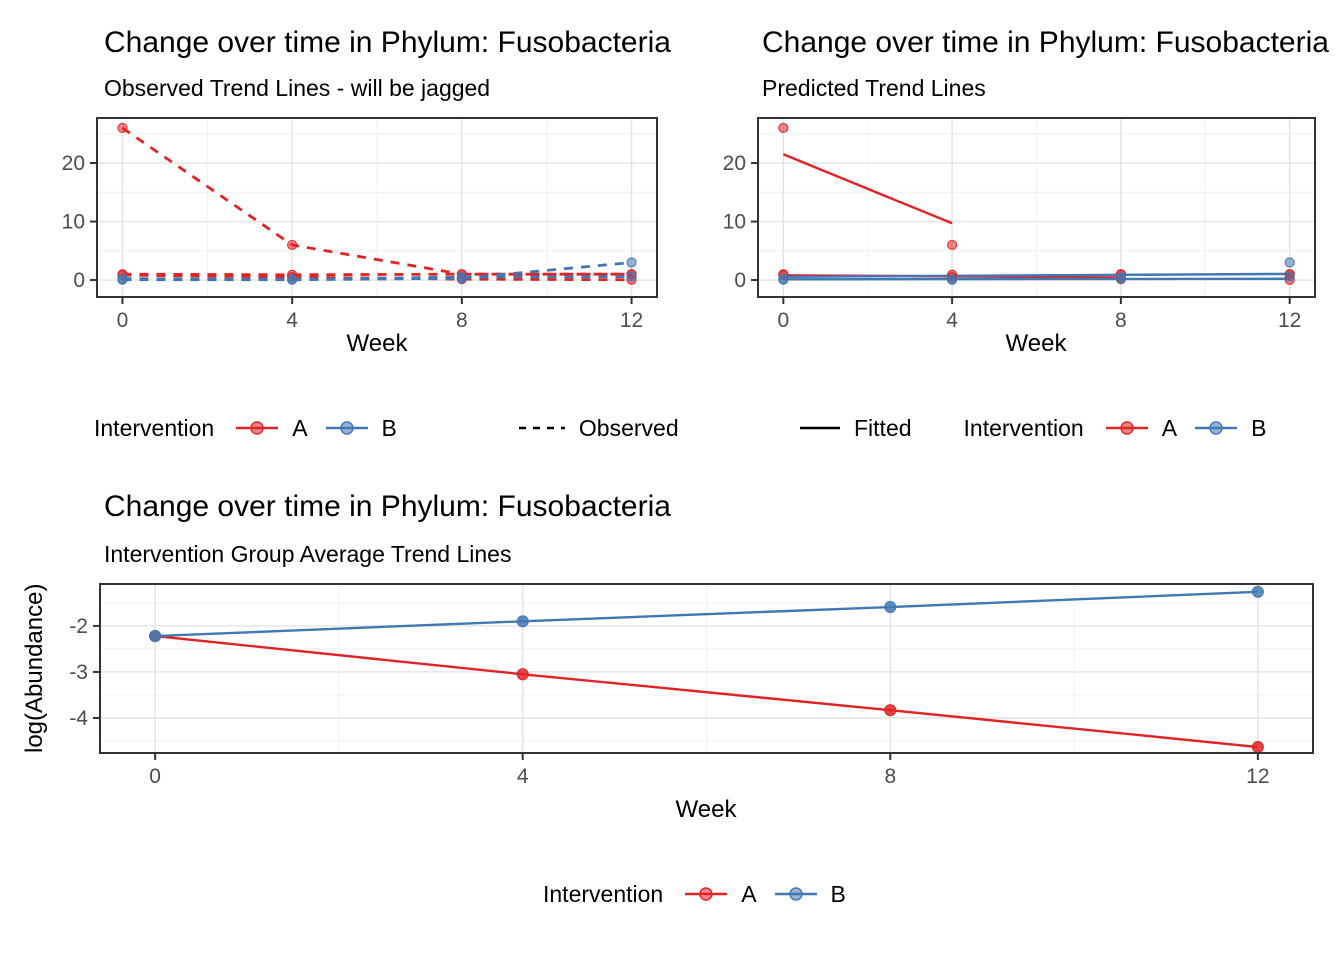 Image resolution: width=1344 pixels, height=960 pixels. Describe the element at coordinates (1169, 427) in the screenshot. I see `predicted-legend-label-a: A` at that location.